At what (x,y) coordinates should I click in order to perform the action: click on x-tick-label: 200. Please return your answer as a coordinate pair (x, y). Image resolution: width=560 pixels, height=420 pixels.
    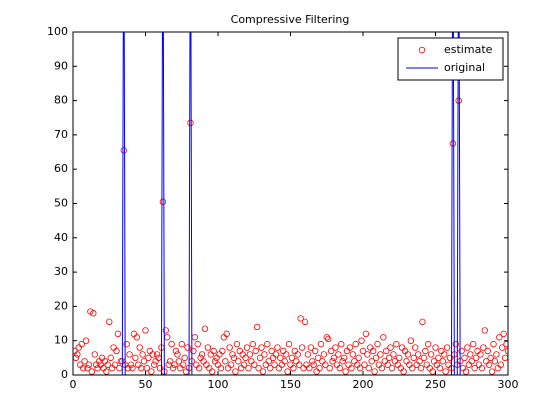
    Looking at the image, I should click on (363, 384).